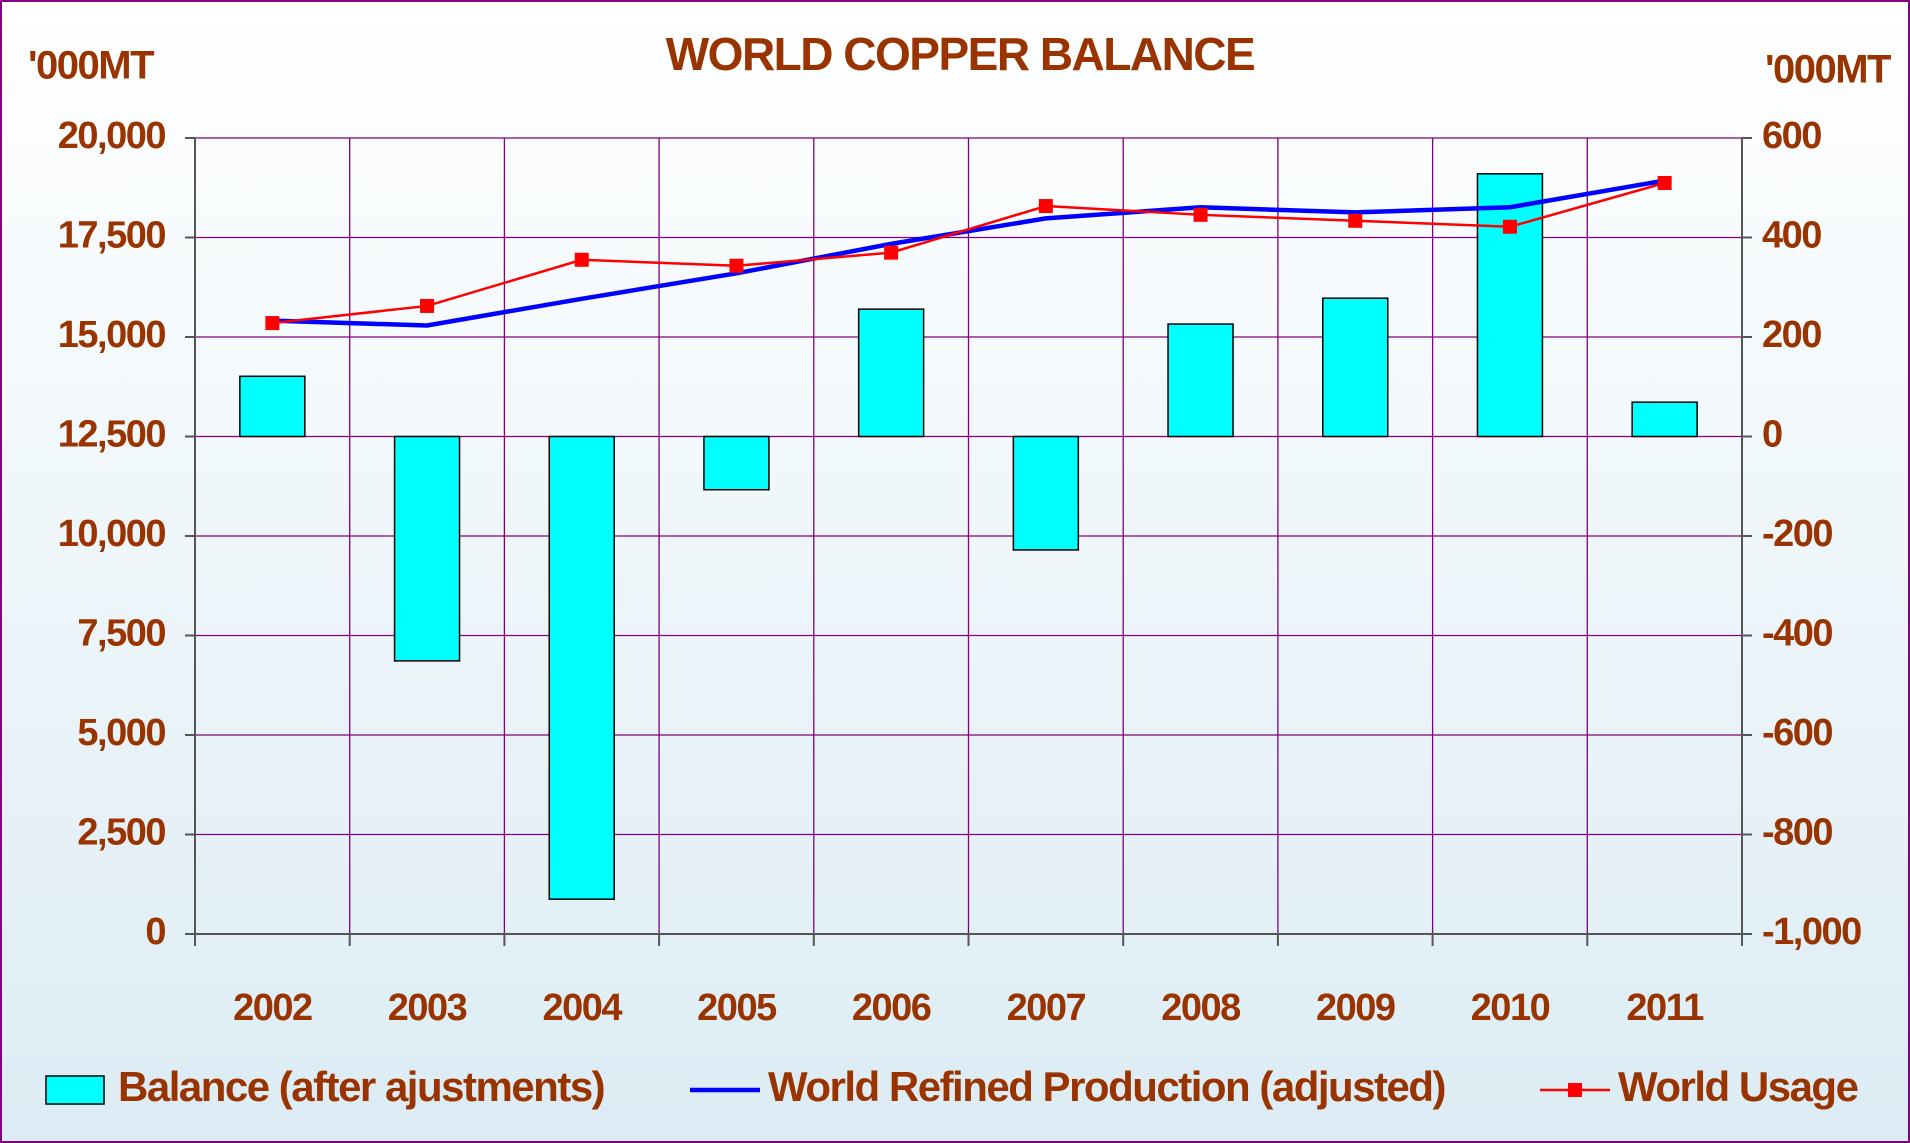  I want to click on y-tick-label: 0, so click(155, 932).